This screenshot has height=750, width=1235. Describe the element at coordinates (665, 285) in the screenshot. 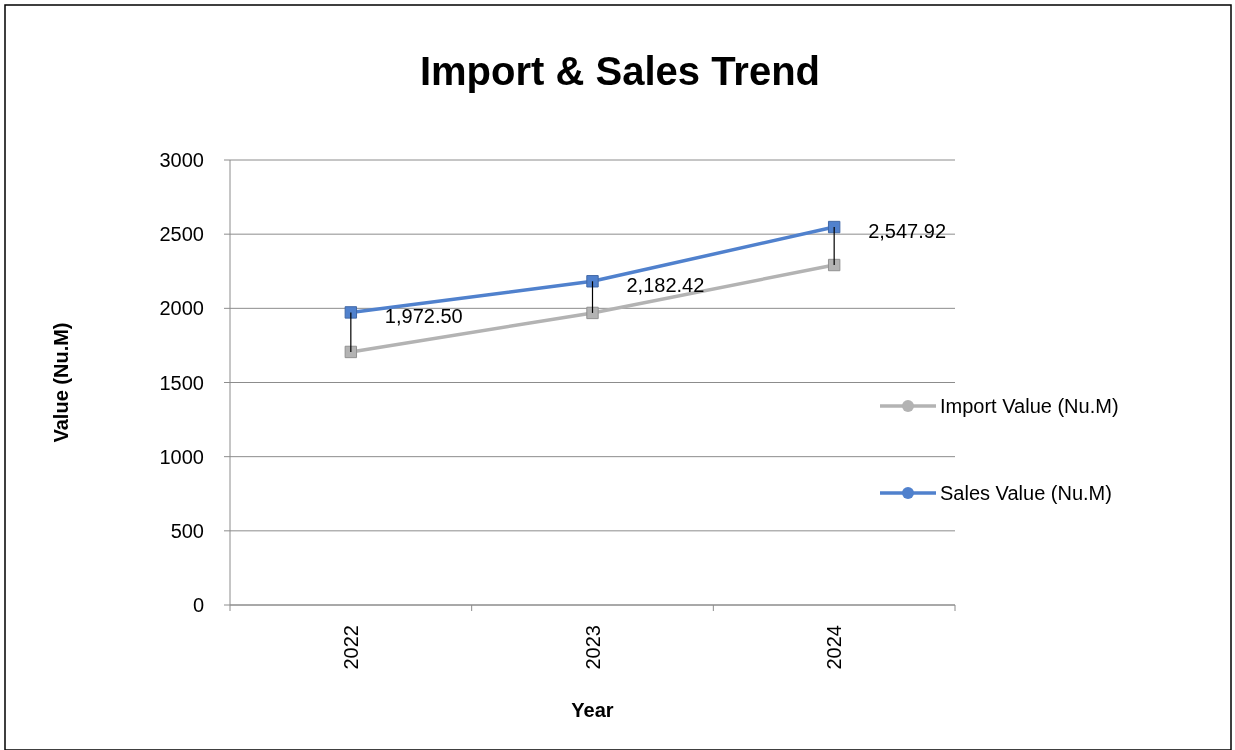

I see `data-label: 2,182.42` at that location.